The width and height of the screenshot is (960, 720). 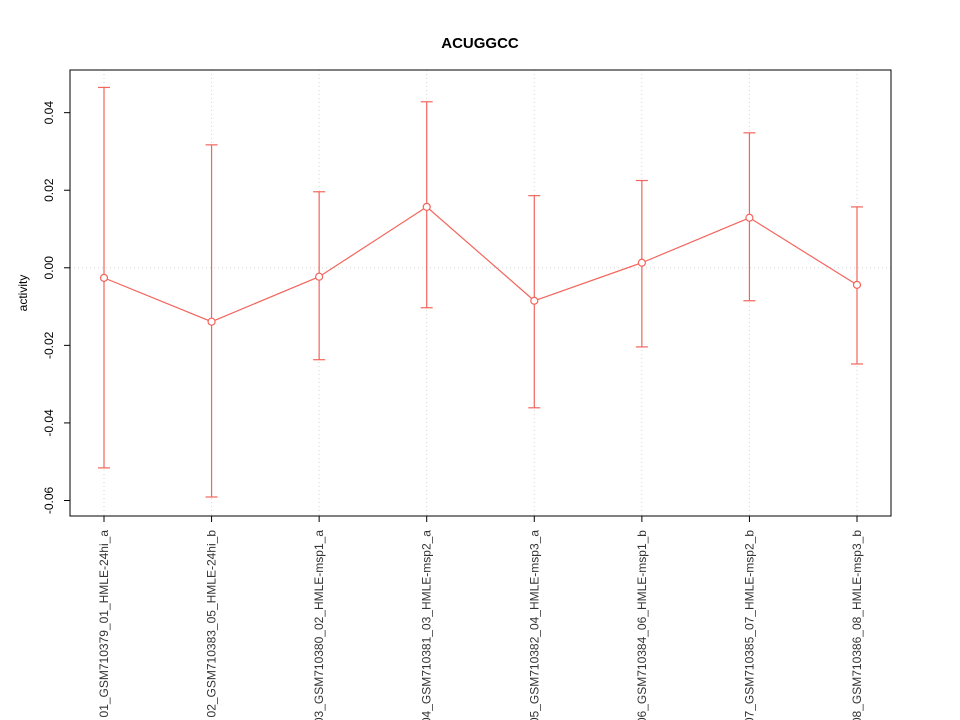 What do you see at coordinates (480, 264) in the screenshot?
I see `series-line` at bounding box center [480, 264].